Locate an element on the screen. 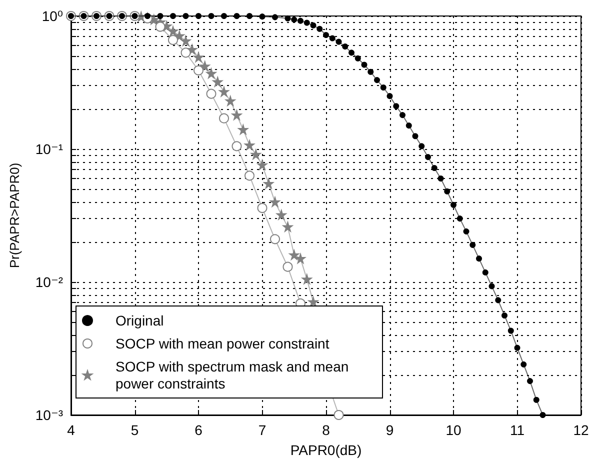 This screenshot has width=596, height=462. x-tick-label: 8 is located at coordinates (326, 430).